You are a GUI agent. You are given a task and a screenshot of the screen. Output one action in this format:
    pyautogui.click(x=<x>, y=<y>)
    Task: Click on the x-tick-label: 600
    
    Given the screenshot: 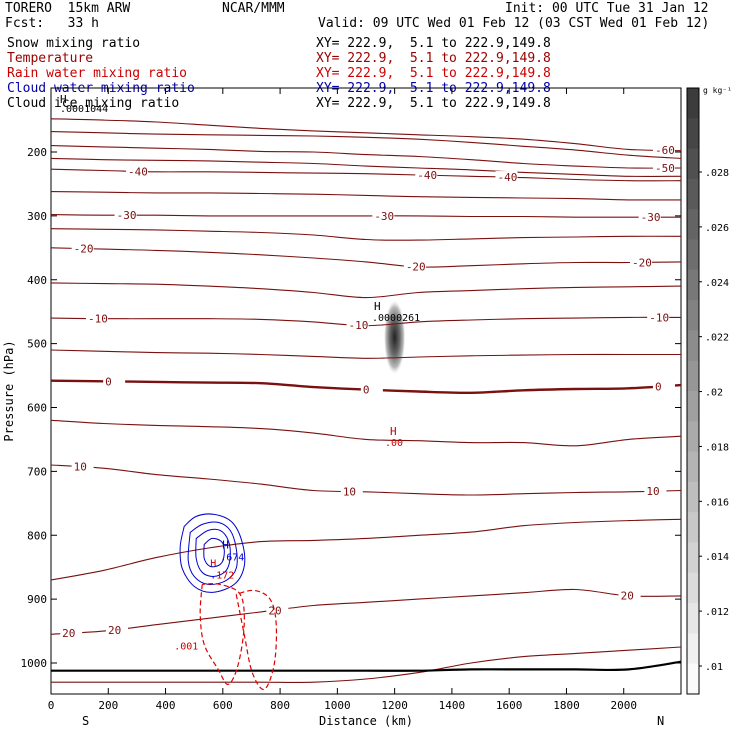 What is the action you would take?
    pyautogui.click(x=223, y=705)
    